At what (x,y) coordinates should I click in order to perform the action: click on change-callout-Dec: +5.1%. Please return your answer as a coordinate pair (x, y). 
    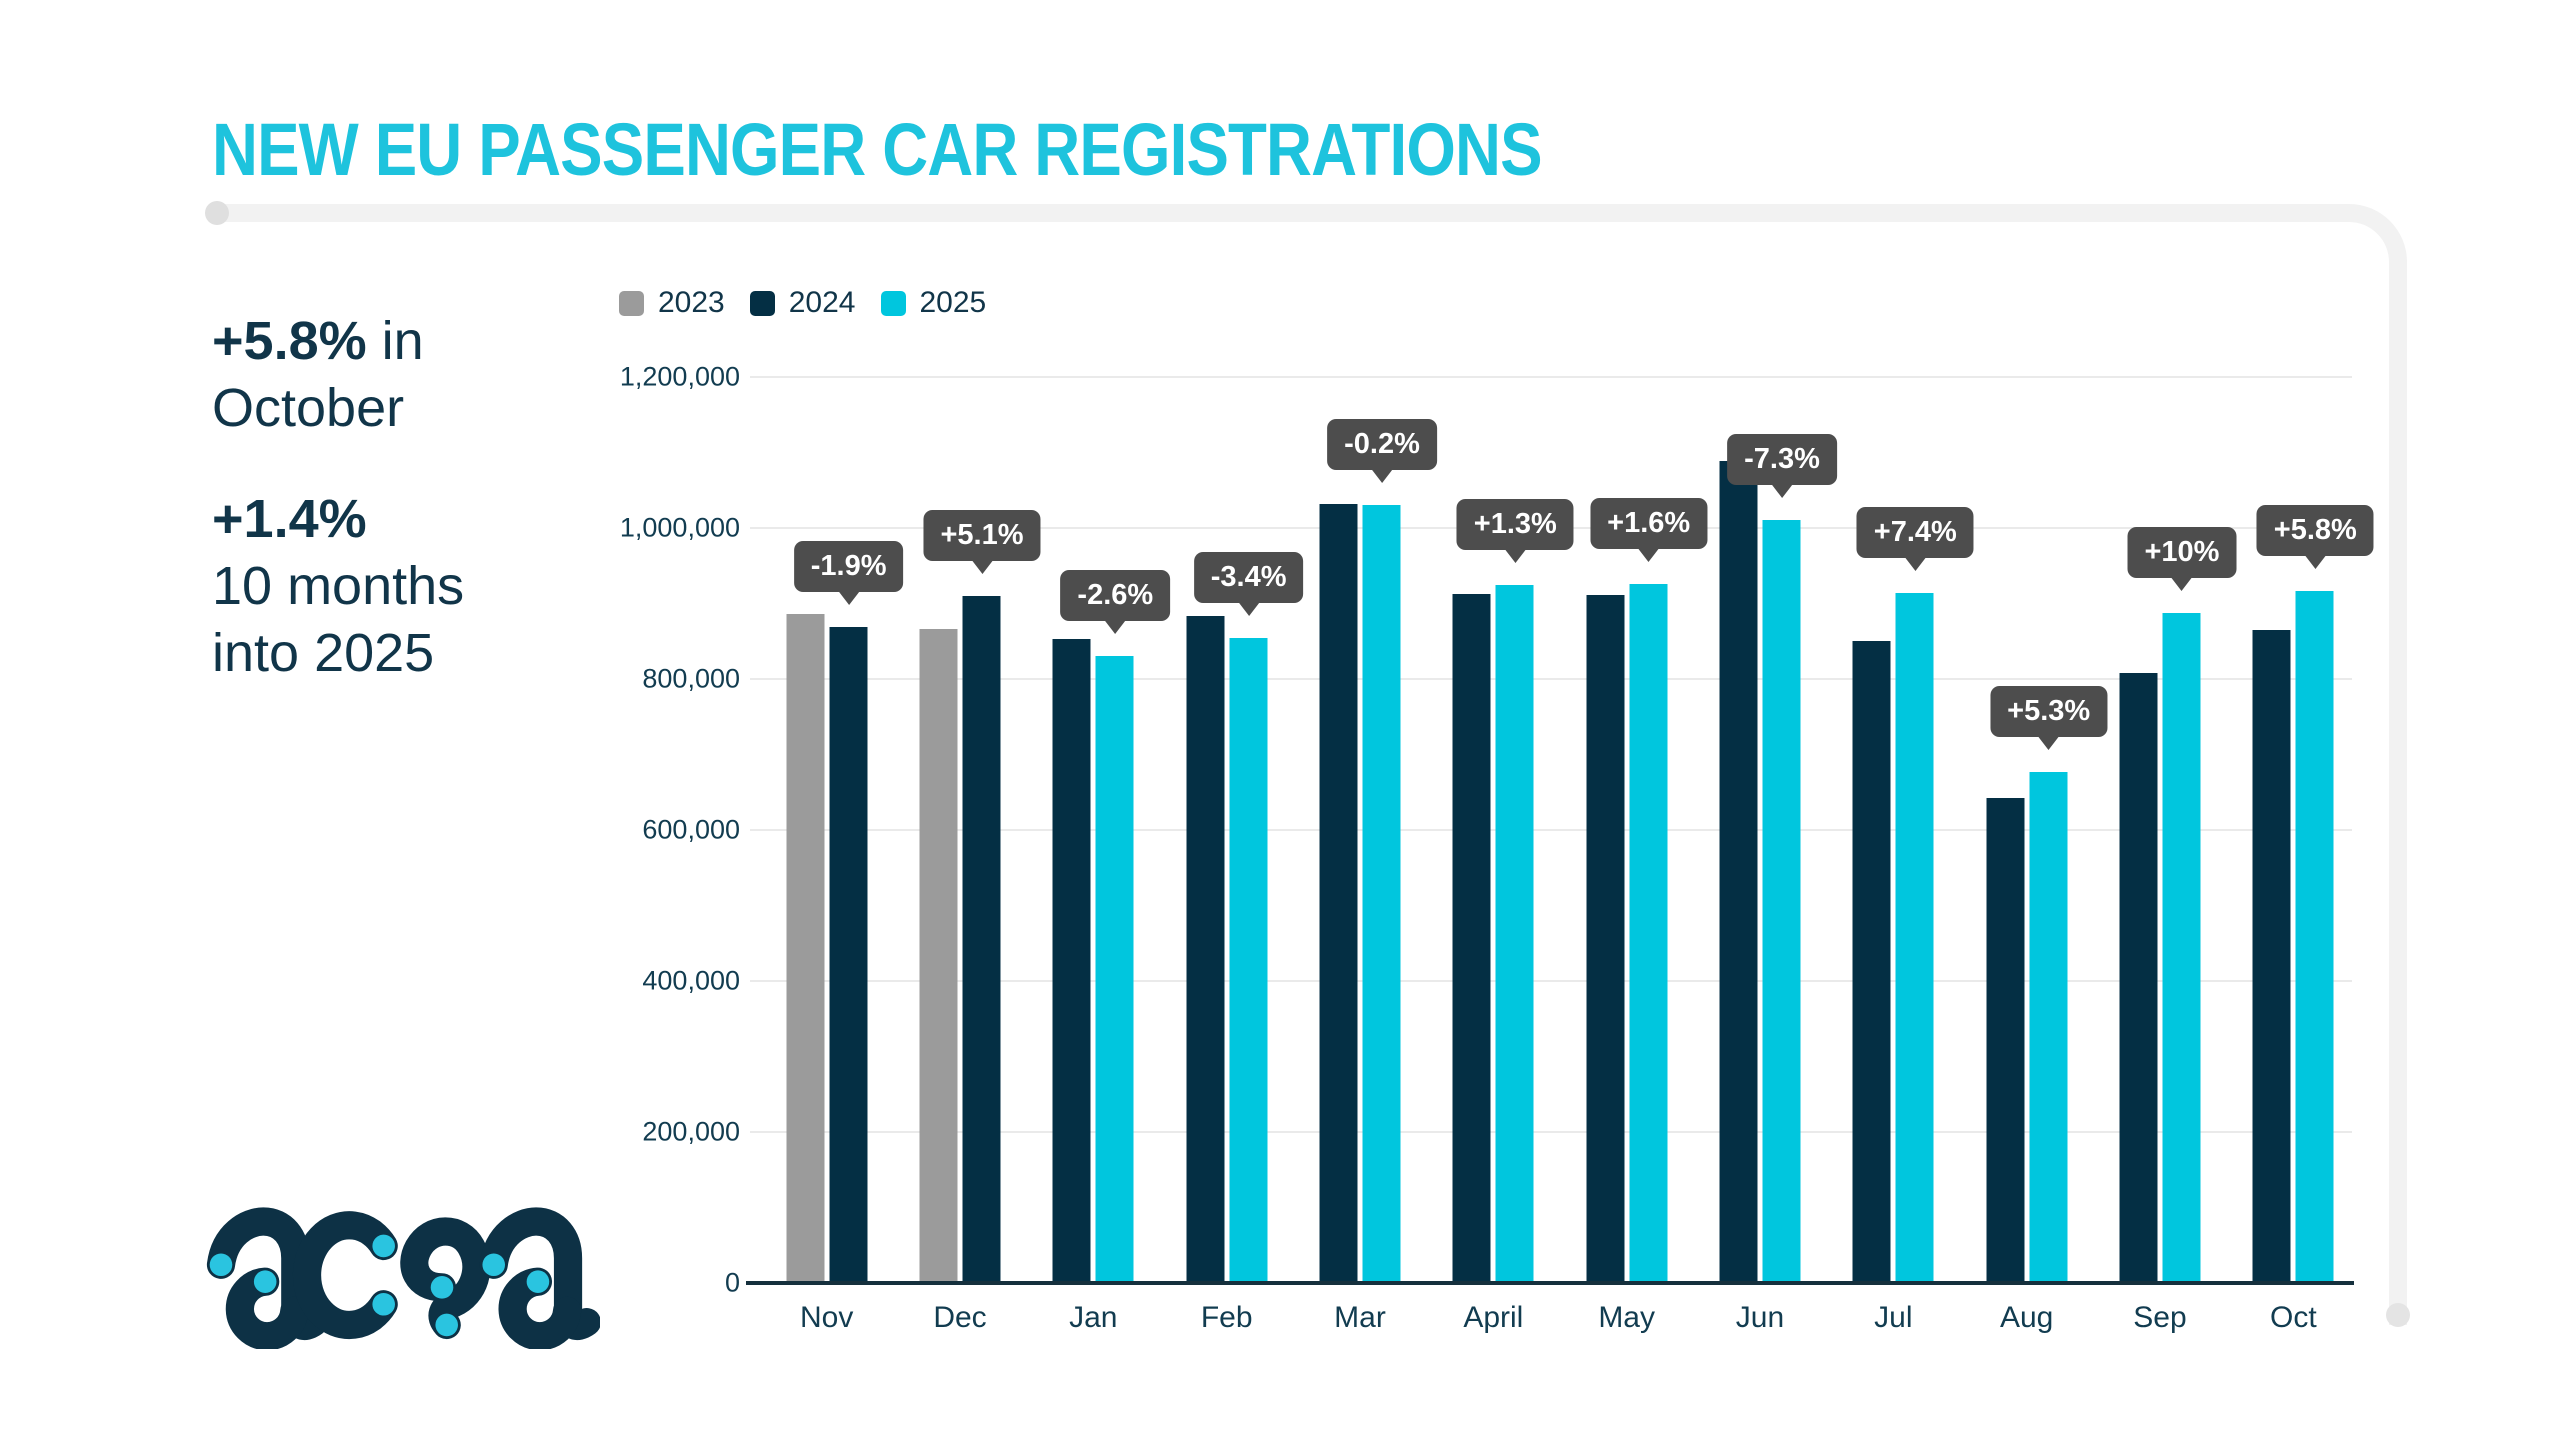
    Looking at the image, I should click on (982, 541).